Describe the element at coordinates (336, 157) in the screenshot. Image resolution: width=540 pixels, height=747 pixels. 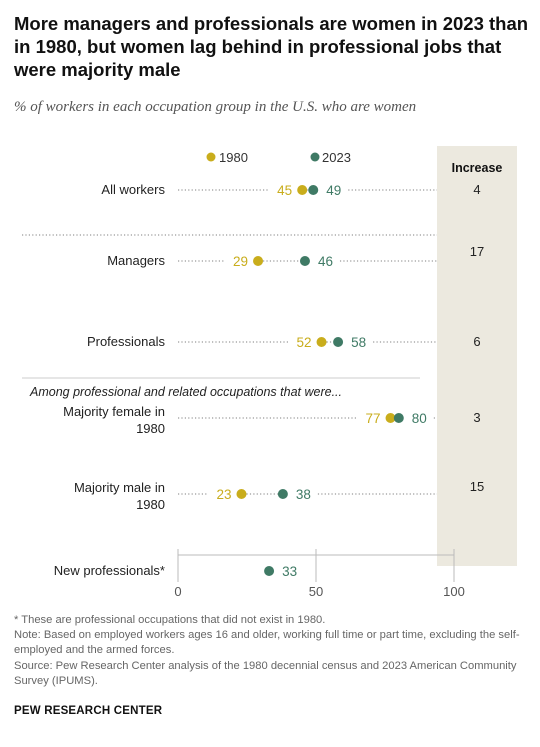
I see `legend-label-2023: 2023` at that location.